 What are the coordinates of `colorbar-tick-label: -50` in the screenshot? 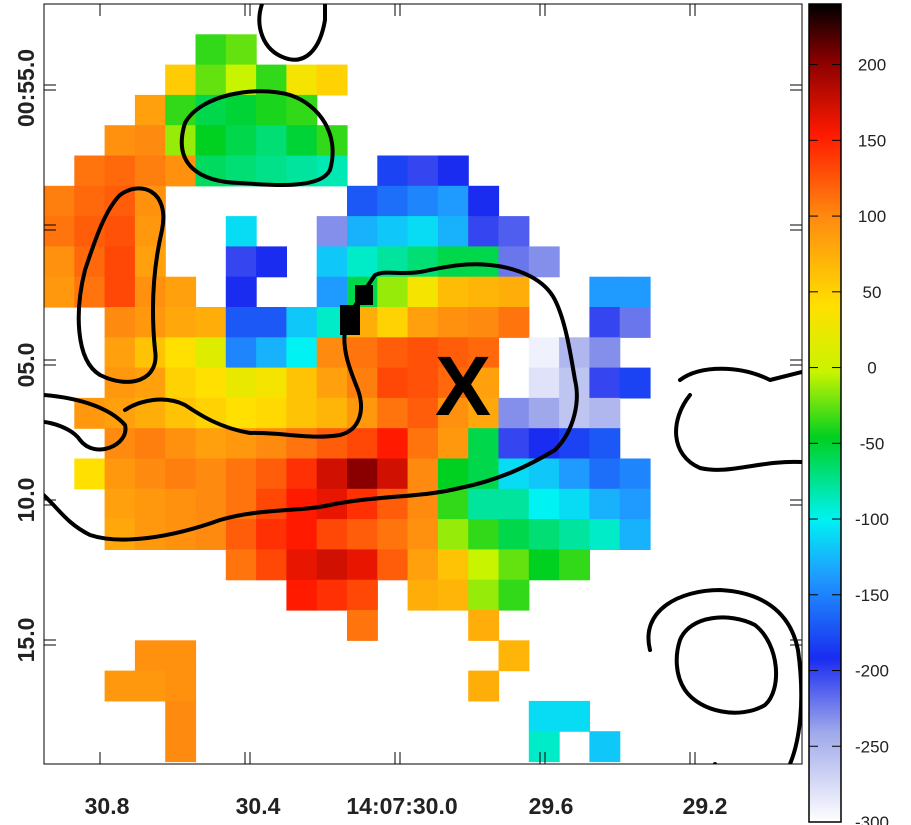 It's located at (872, 443).